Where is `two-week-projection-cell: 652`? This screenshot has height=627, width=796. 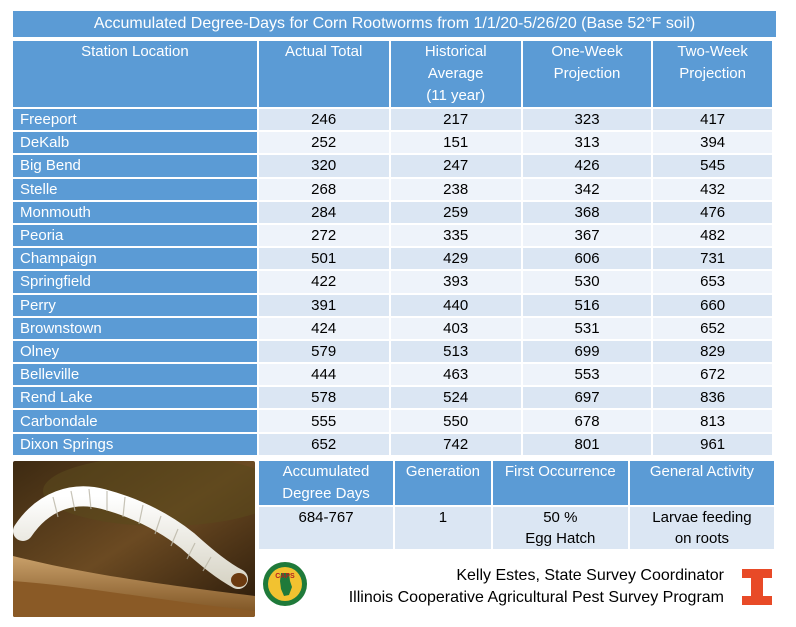 two-week-projection-cell: 652 is located at coordinates (712, 328).